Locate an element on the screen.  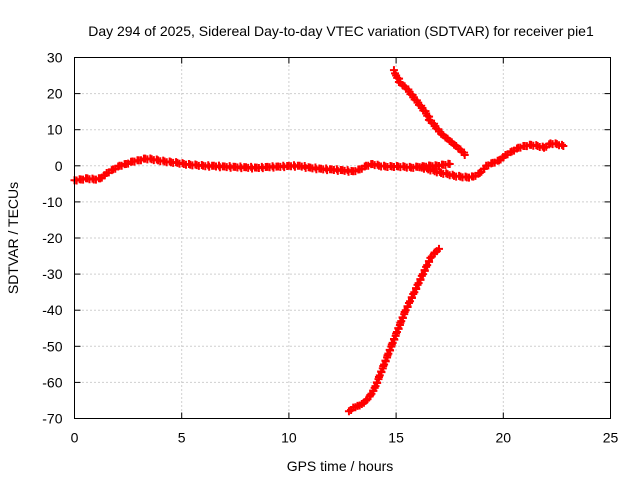
y-tick-label: -20 is located at coordinates (52, 238).